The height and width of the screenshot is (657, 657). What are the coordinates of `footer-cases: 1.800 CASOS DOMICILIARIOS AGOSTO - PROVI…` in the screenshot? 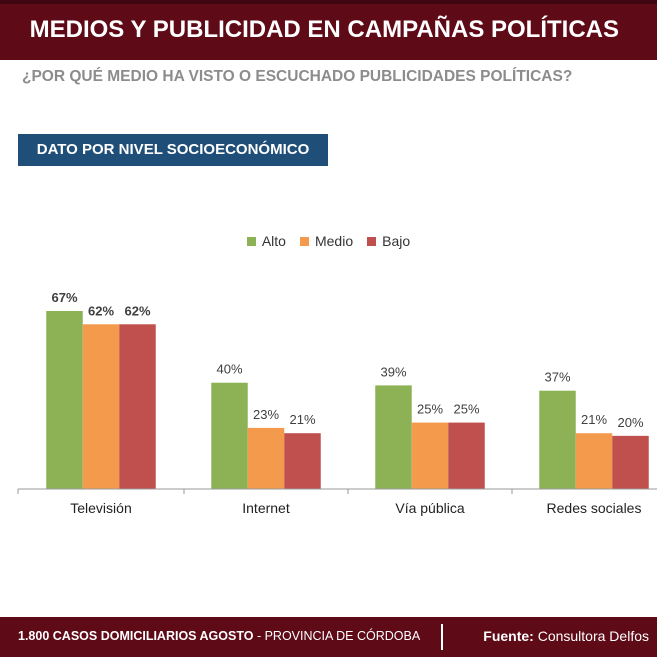 It's located at (219, 636).